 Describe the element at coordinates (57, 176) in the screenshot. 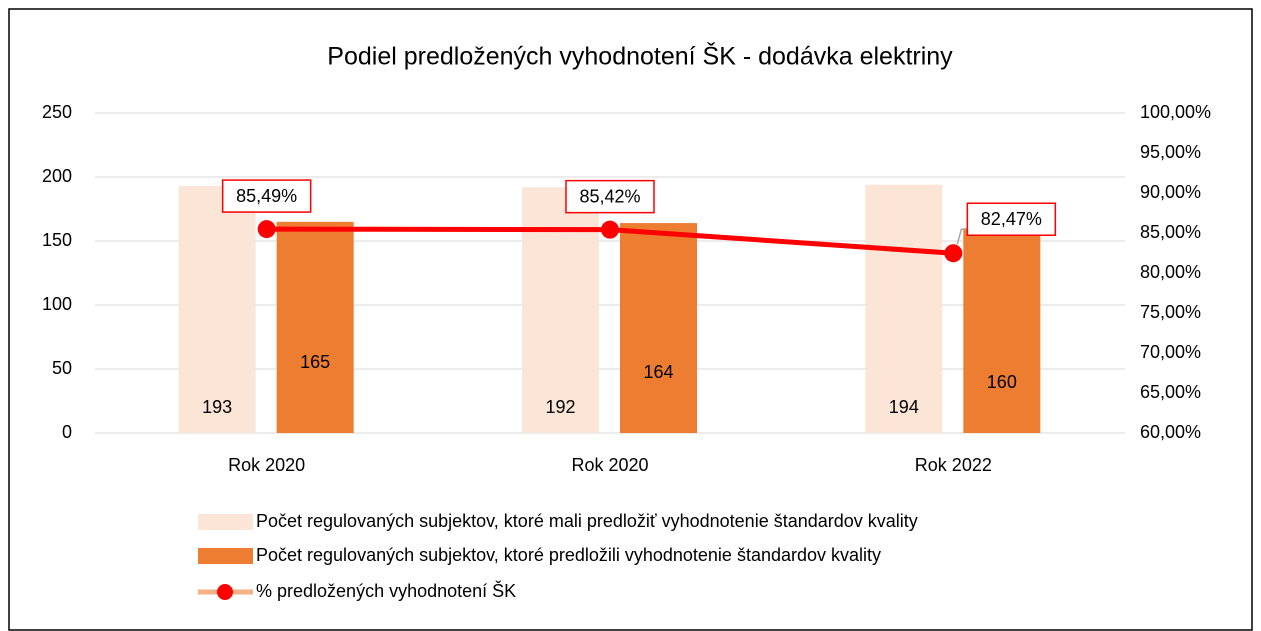

I see `y-tick-label: 200` at that location.